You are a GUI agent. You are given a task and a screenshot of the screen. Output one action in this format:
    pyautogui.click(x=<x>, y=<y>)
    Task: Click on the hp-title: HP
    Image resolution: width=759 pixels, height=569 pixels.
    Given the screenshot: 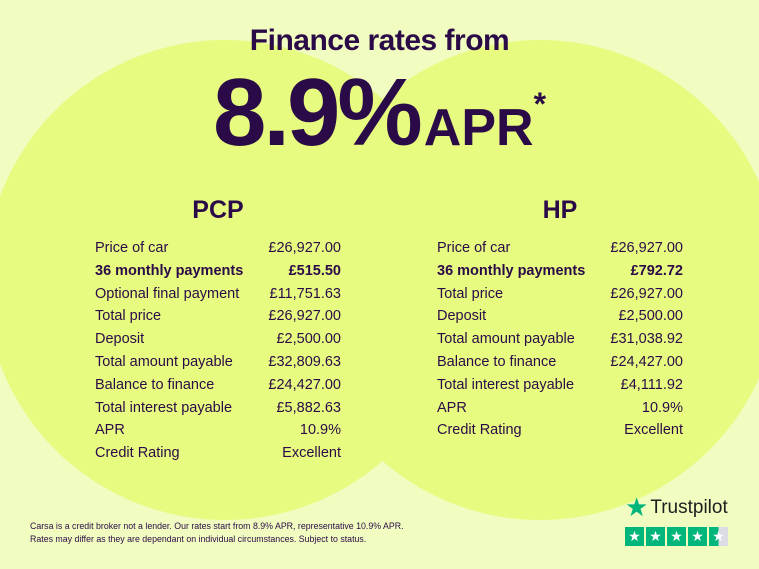 What is the action you would take?
    pyautogui.click(x=560, y=210)
    